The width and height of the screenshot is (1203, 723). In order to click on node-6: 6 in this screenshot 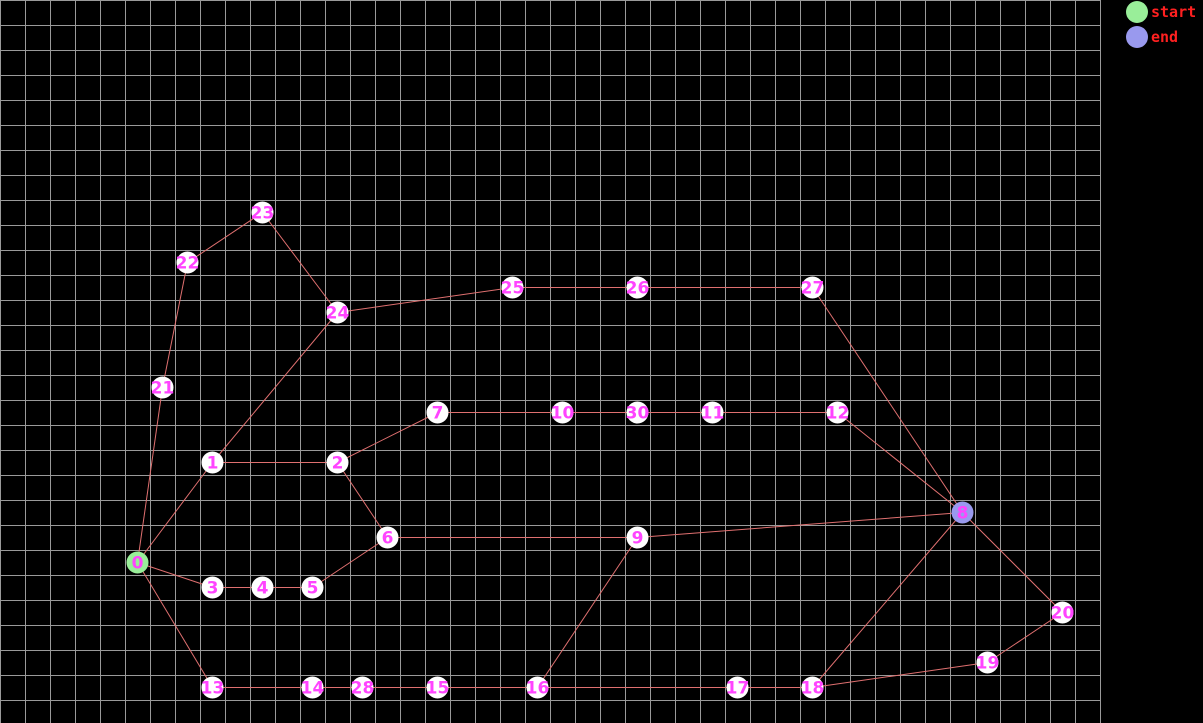, I will do `click(387, 537)`.